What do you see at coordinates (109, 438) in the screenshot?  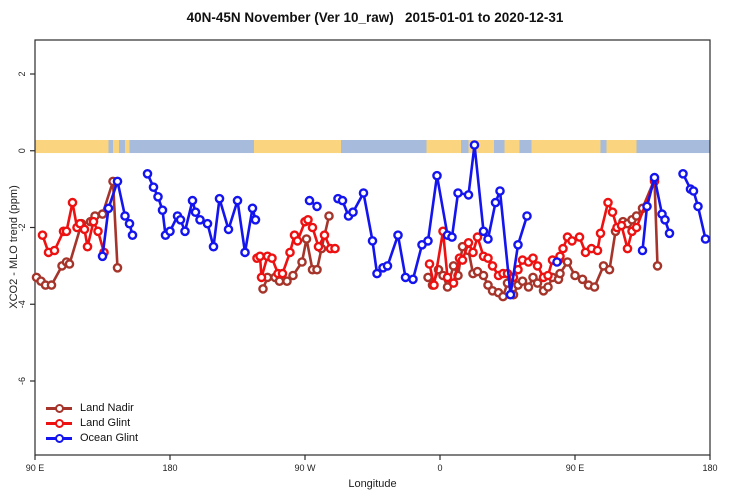 I see `legend-label-ocean-glint: Ocean Glint` at bounding box center [109, 438].